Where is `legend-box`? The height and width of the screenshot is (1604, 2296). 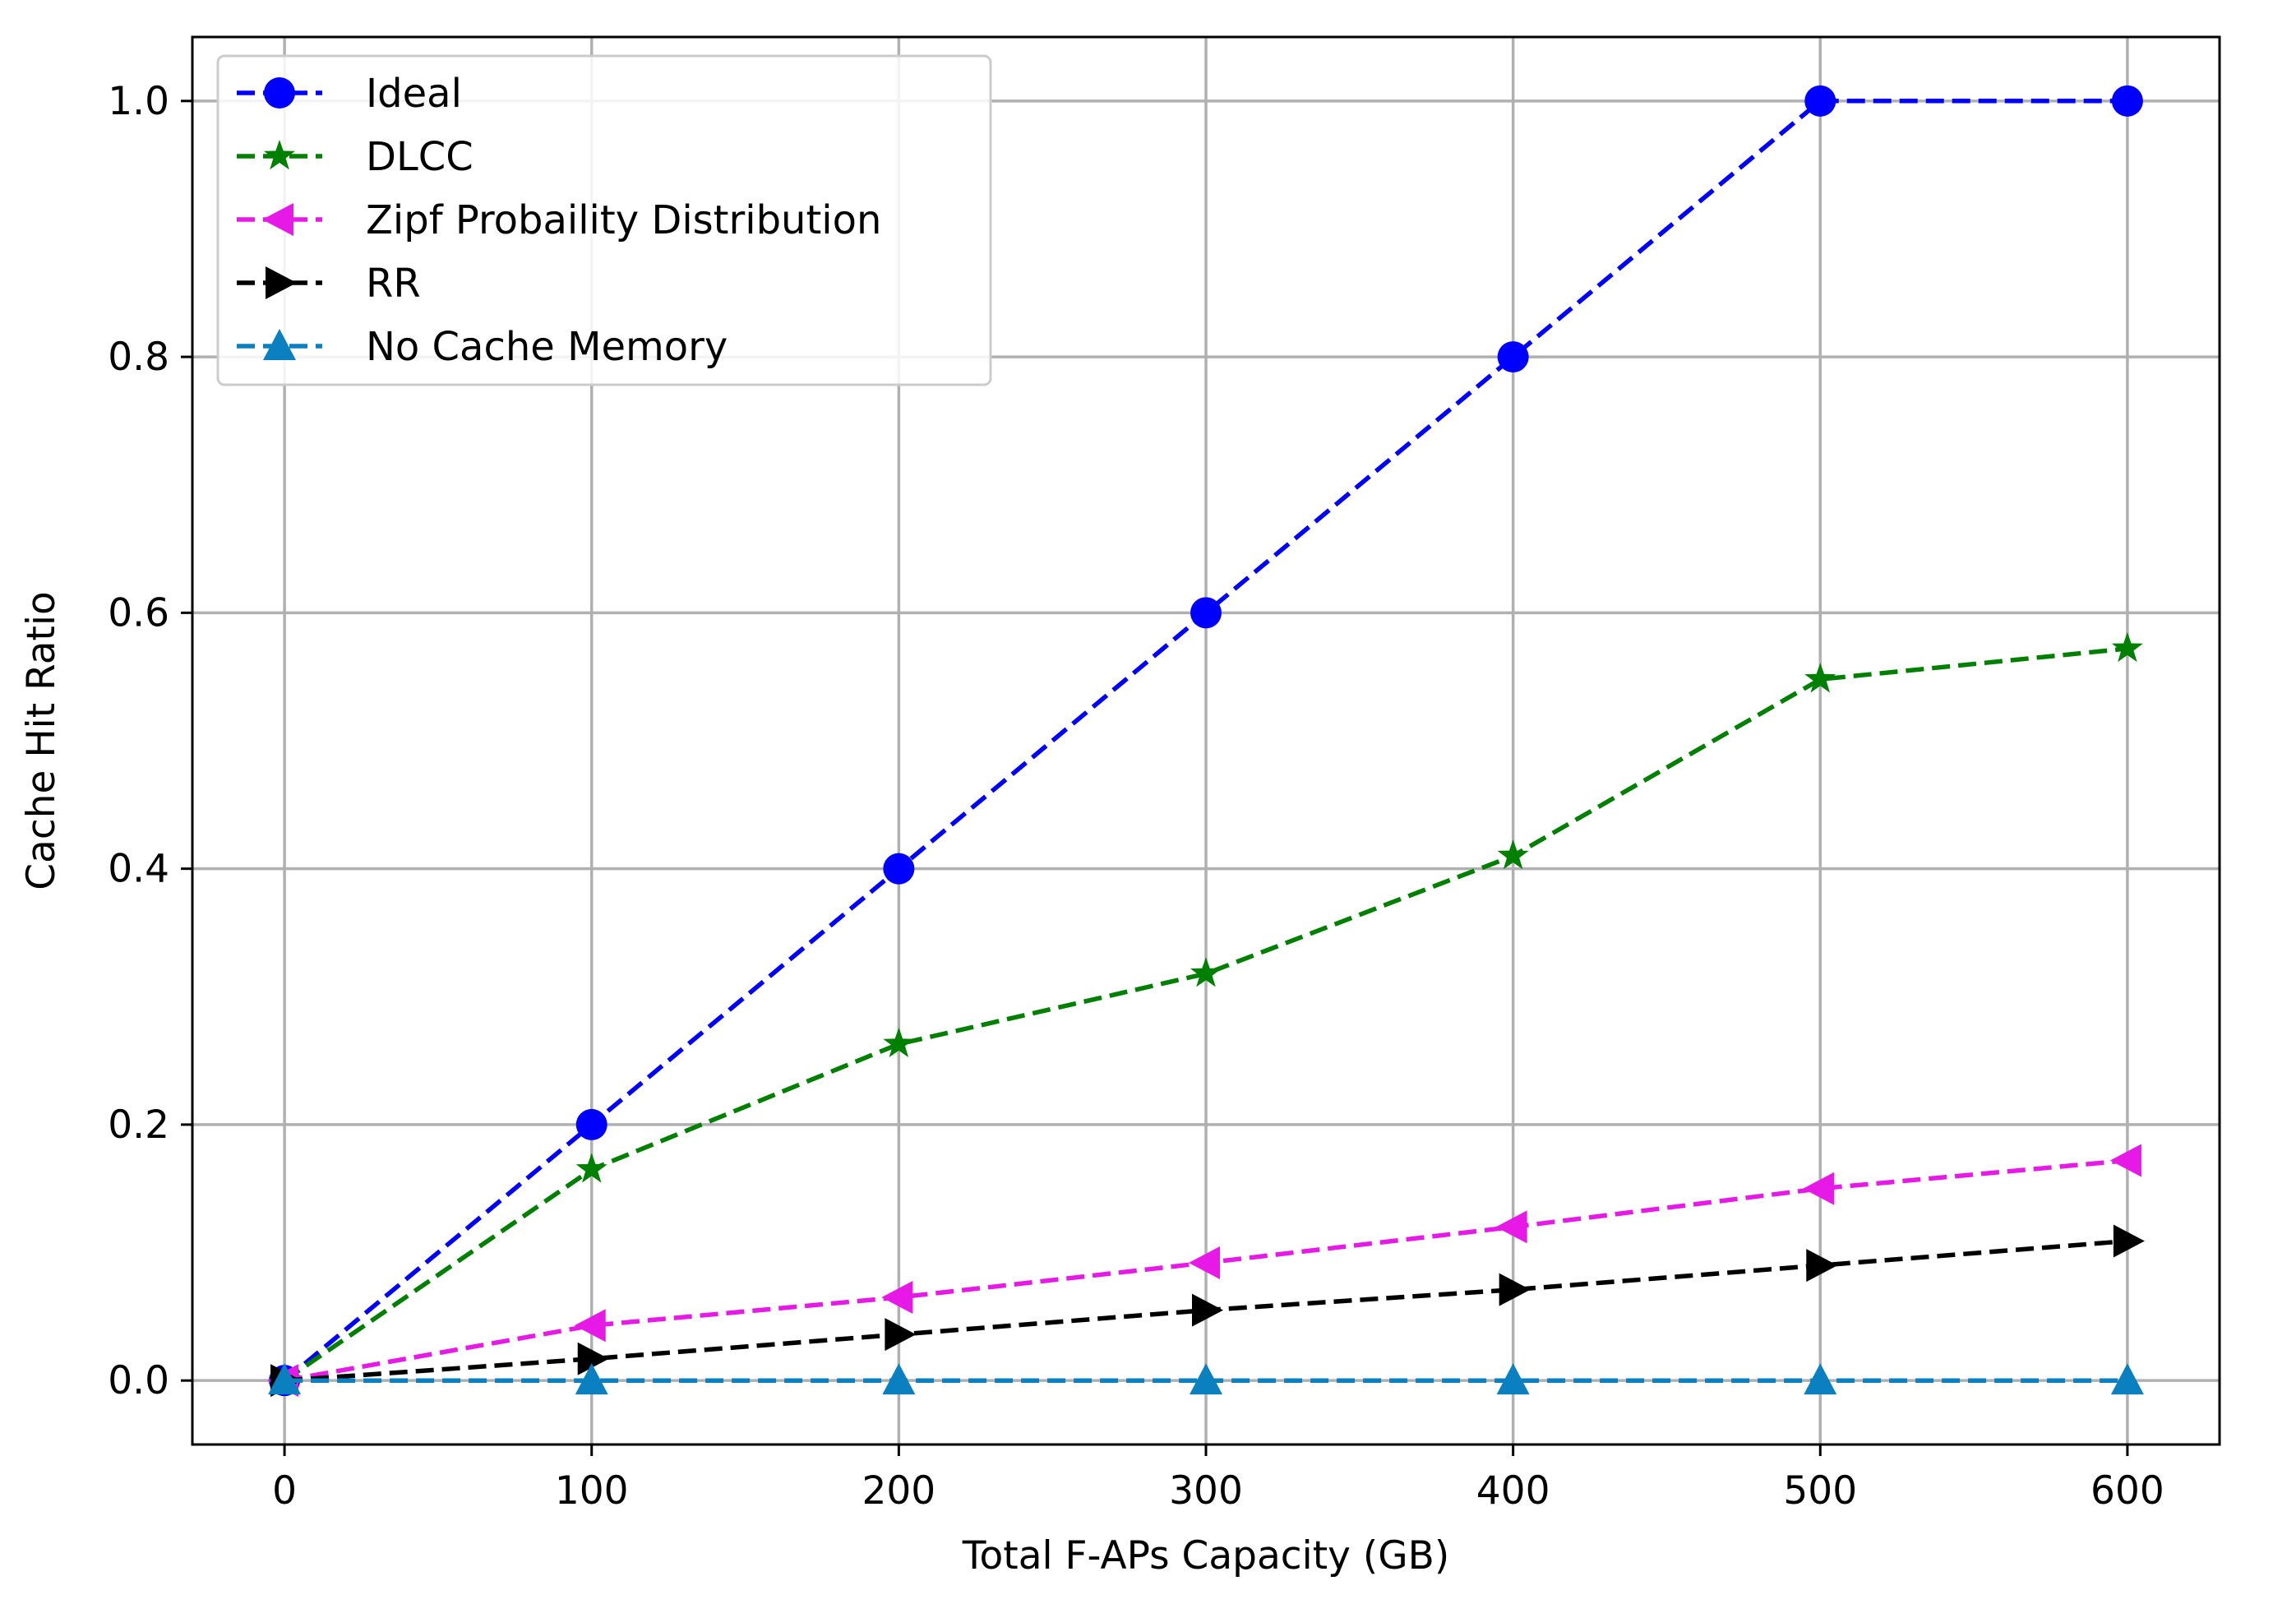
legend-box is located at coordinates (604, 220).